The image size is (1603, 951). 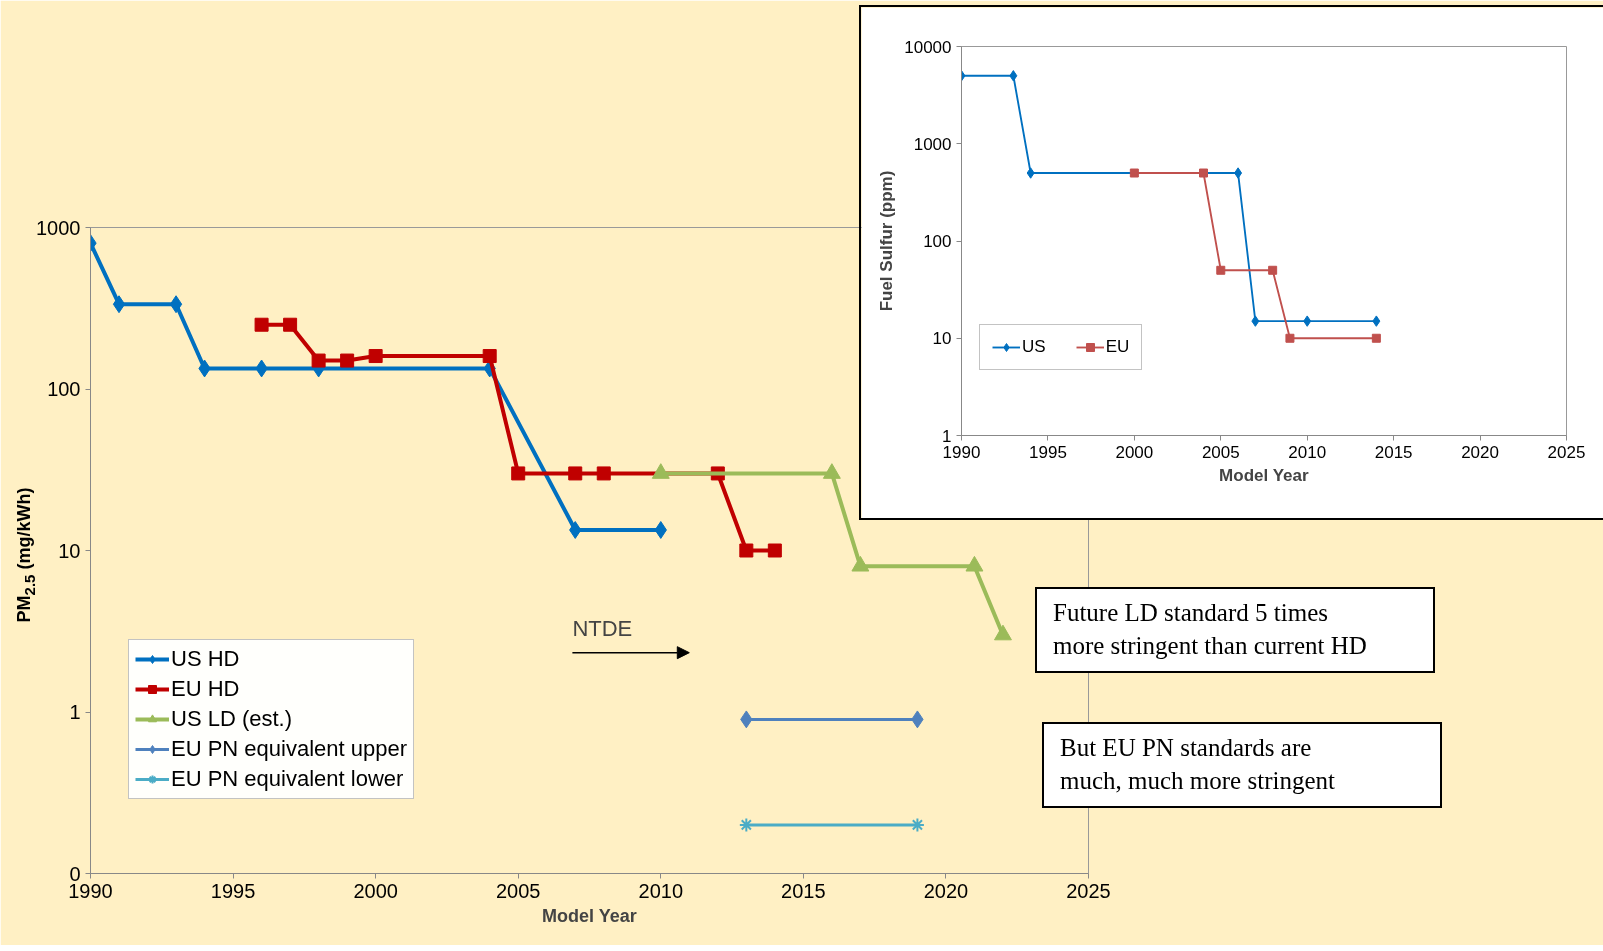 What do you see at coordinates (75, 873) in the screenshot?
I see `y-tick-label: 0` at bounding box center [75, 873].